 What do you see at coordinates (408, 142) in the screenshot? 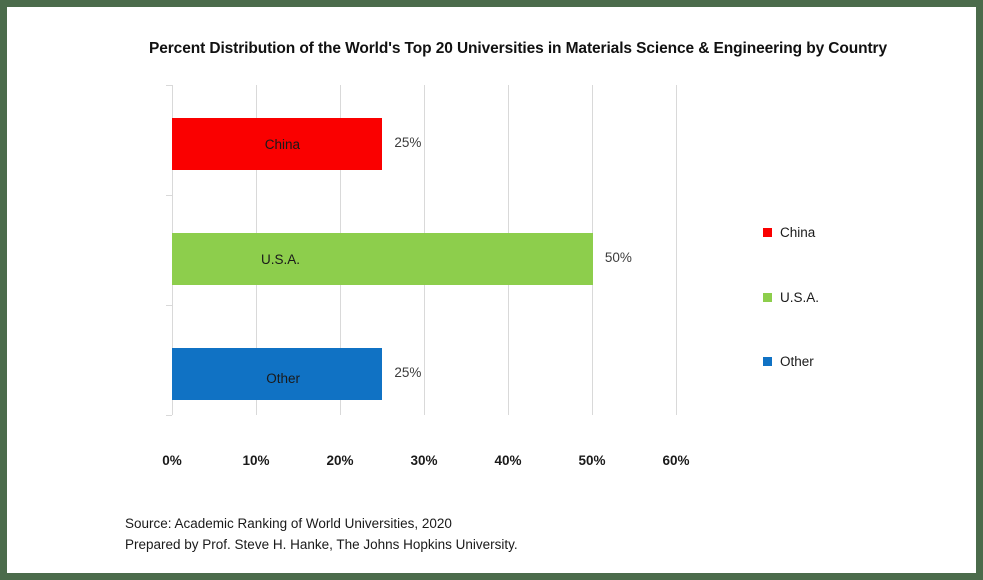
I see `bar-value-label-china: 25%` at bounding box center [408, 142].